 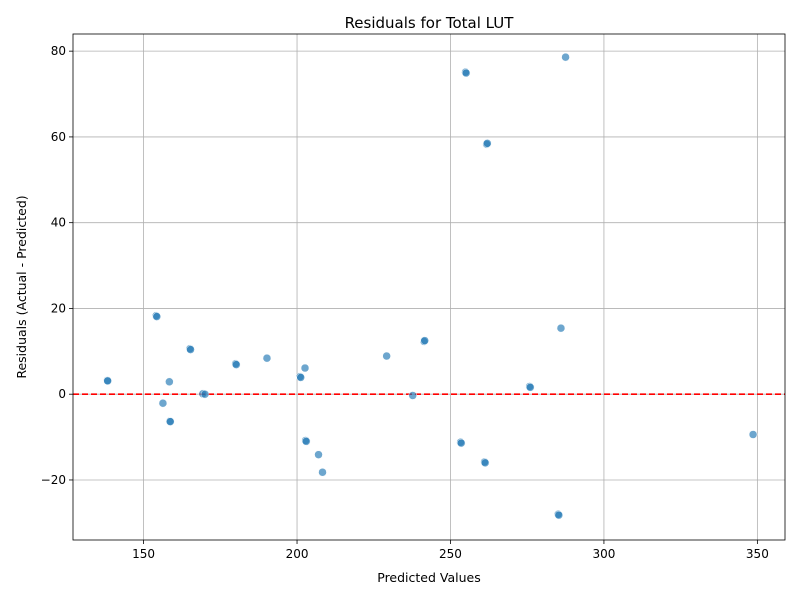 What do you see at coordinates (143, 554) in the screenshot?
I see `x-tick-label: 150` at bounding box center [143, 554].